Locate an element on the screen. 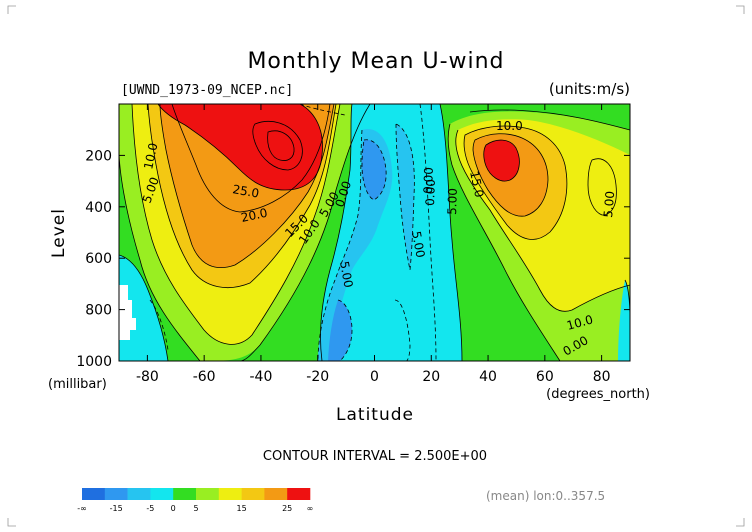  colorbar-label: 5 is located at coordinates (195, 508).